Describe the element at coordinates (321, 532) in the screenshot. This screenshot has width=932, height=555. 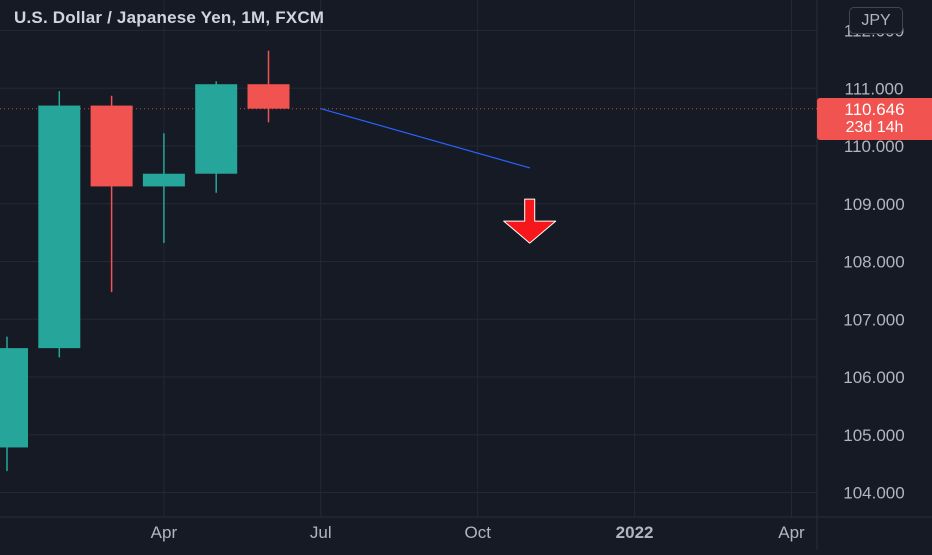
I see `time-tick-label: Jul` at that location.